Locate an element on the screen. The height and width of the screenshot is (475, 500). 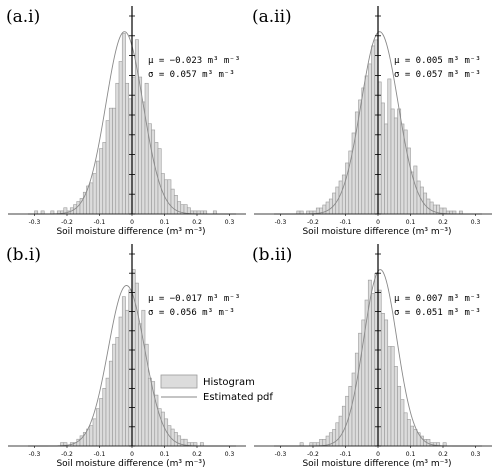
panel-label: (a.ii) is located at coordinates (272, 17).